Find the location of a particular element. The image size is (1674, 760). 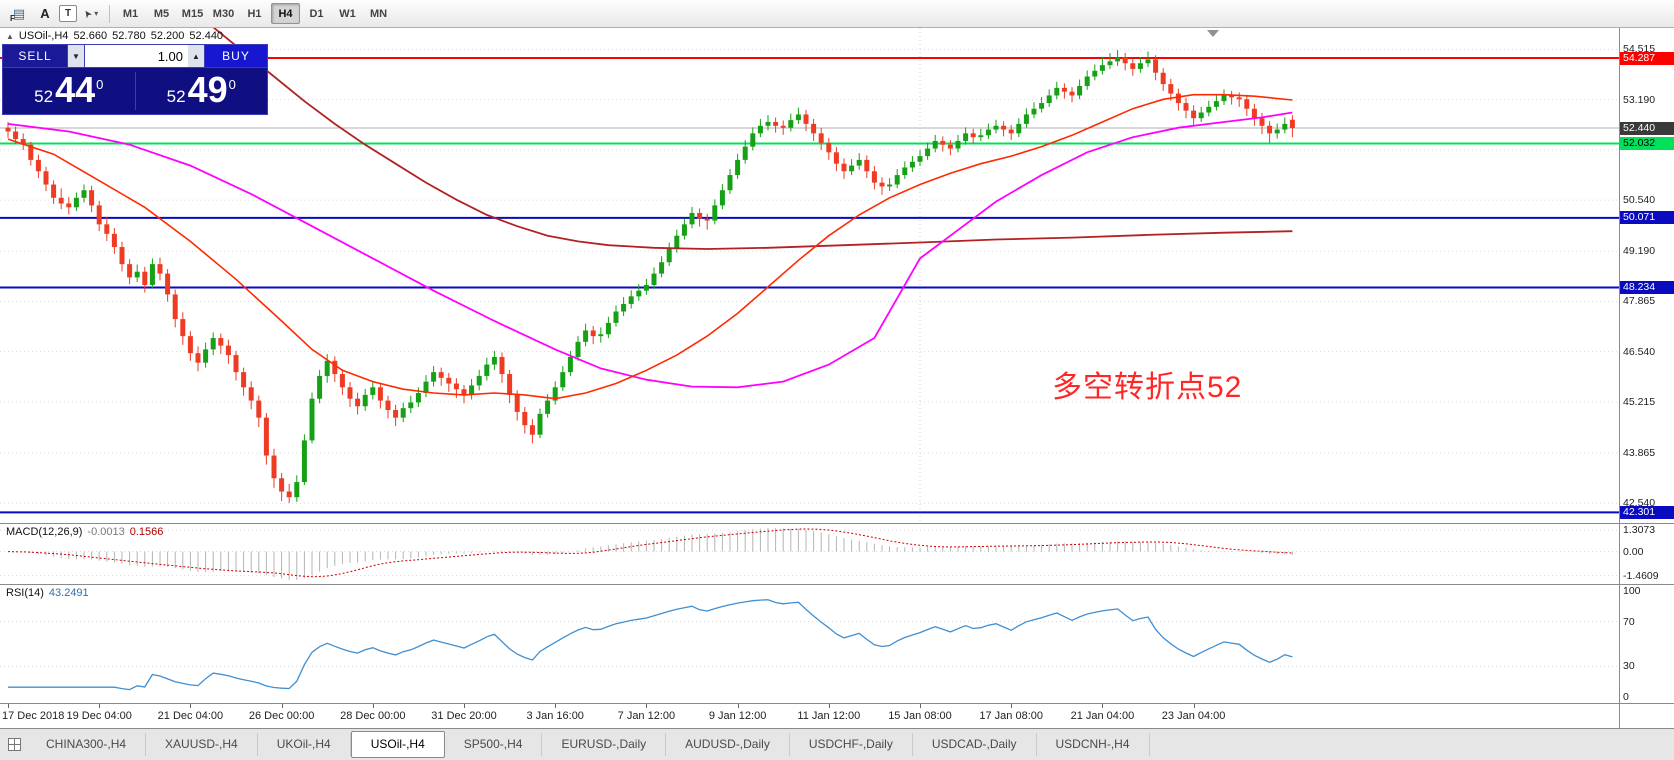

rsi-scale-label: 70 is located at coordinates (1629, 621).